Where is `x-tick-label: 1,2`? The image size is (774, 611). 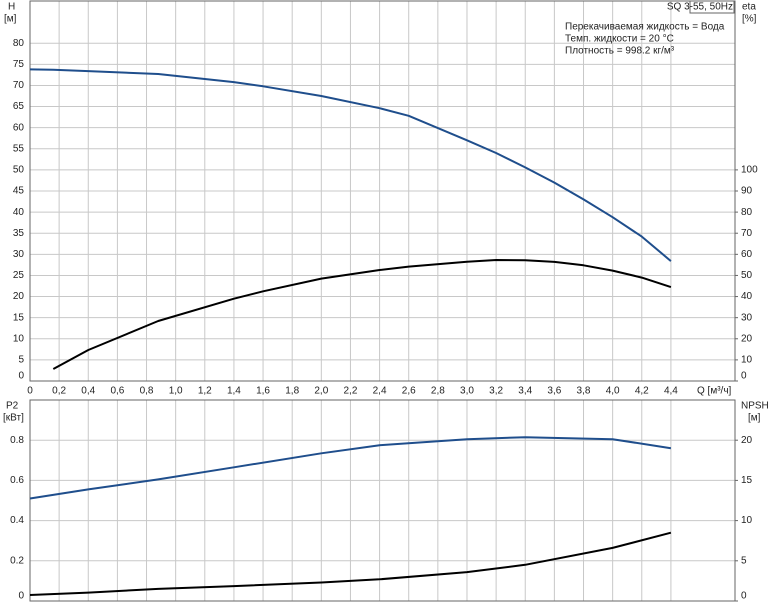
x-tick-label: 1,2 is located at coordinates (205, 391).